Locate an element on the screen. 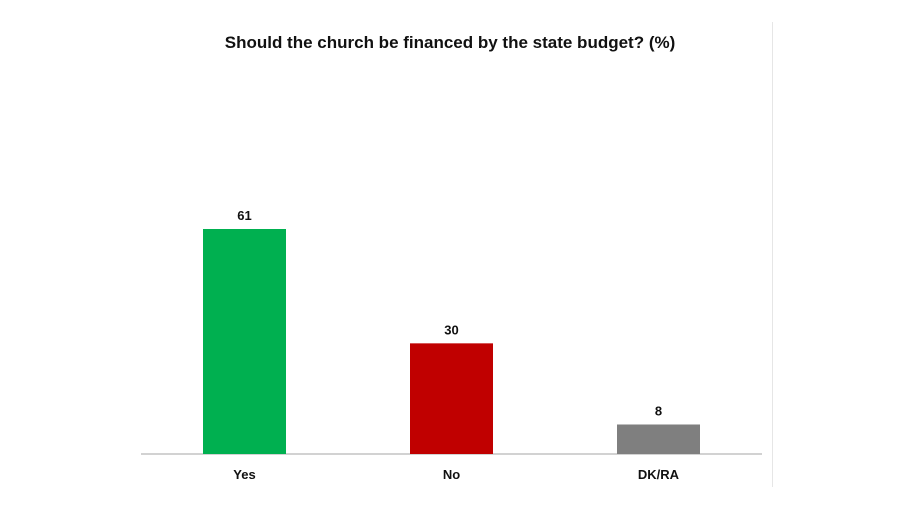 This screenshot has width=904, height=509. x-tick-label: Yes is located at coordinates (244, 474).